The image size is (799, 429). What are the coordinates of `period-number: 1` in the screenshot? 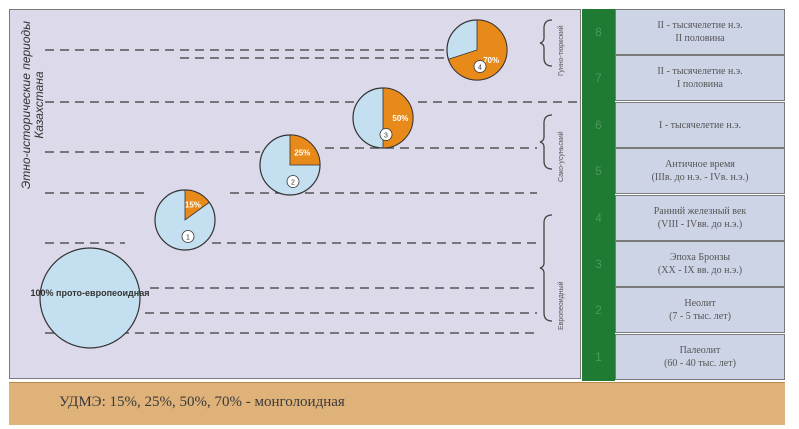 It's located at (598, 357).